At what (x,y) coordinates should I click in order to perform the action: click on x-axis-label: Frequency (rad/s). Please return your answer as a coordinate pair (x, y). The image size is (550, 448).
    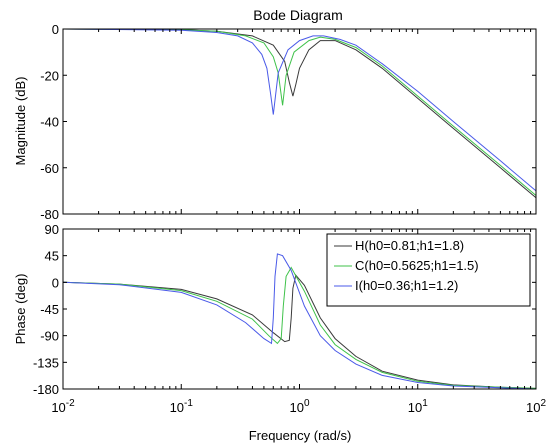
    Looking at the image, I should click on (300, 435).